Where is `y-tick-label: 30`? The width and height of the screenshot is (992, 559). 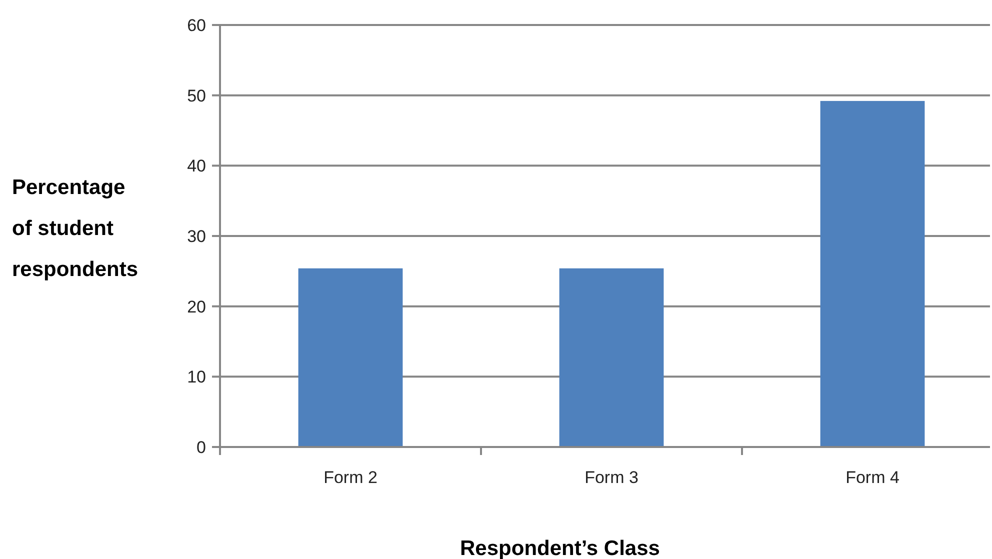 y-tick-label: 30 is located at coordinates (196, 236).